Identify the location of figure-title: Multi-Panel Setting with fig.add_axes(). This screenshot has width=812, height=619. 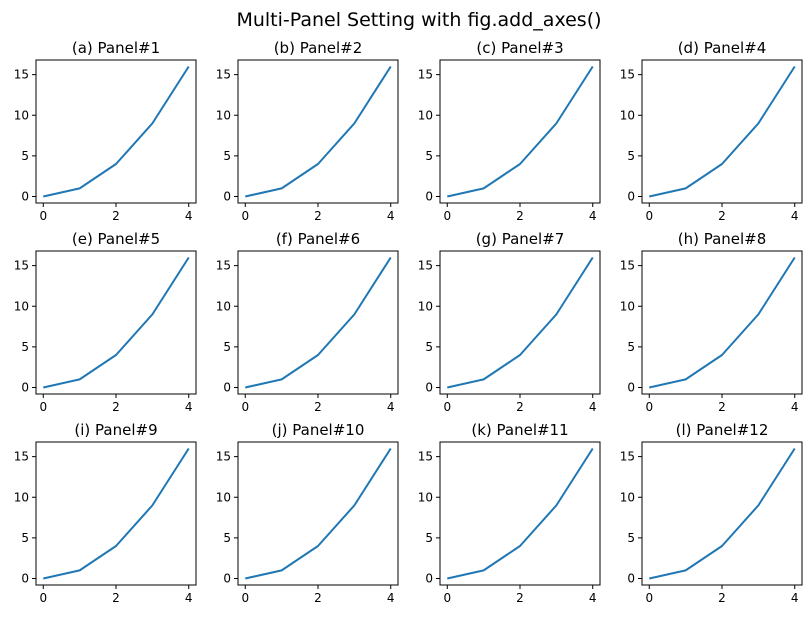
(418, 20).